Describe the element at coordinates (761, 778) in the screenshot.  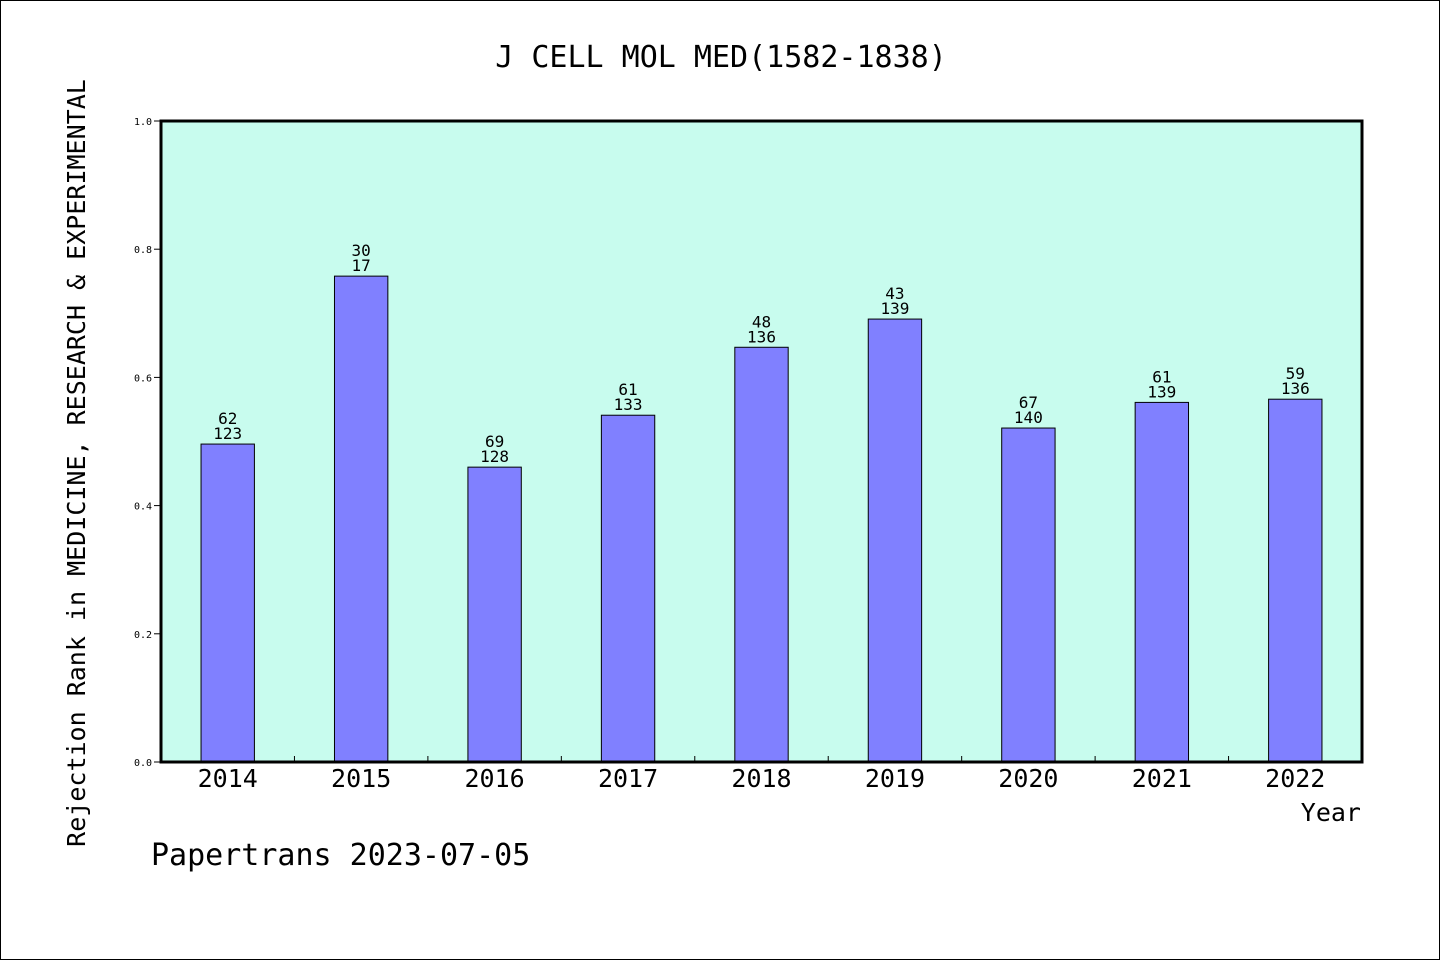
I see `x-tick-label: 2018` at that location.